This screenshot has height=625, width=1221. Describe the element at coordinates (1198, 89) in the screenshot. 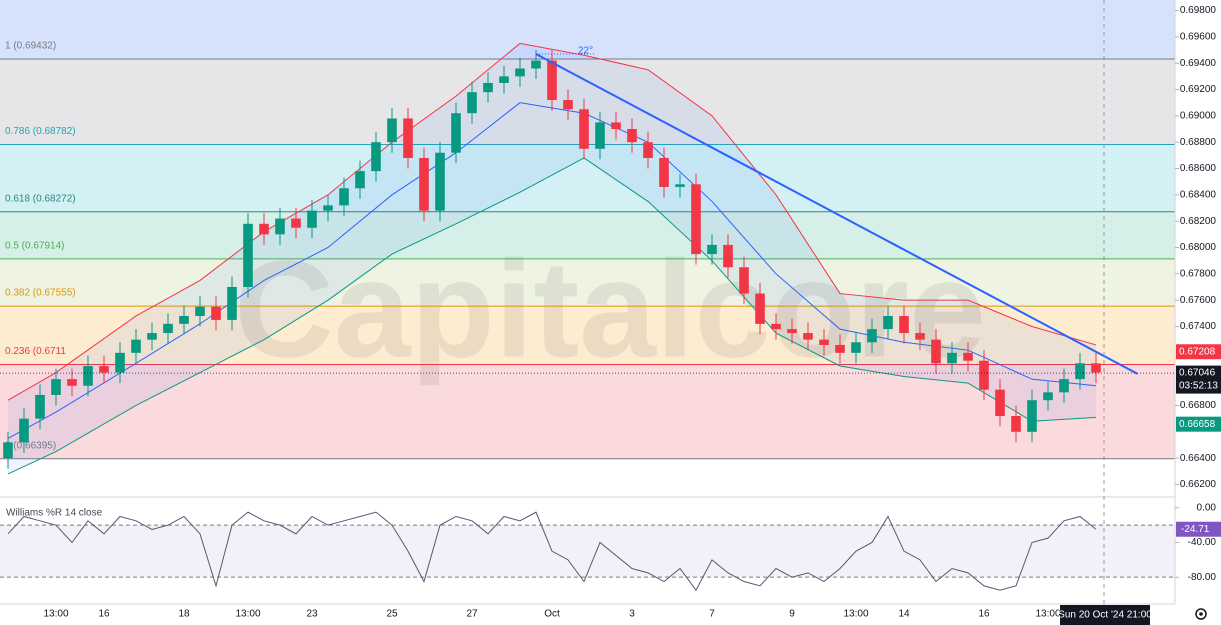

I see `y-tick-label: 0.69200` at that location.